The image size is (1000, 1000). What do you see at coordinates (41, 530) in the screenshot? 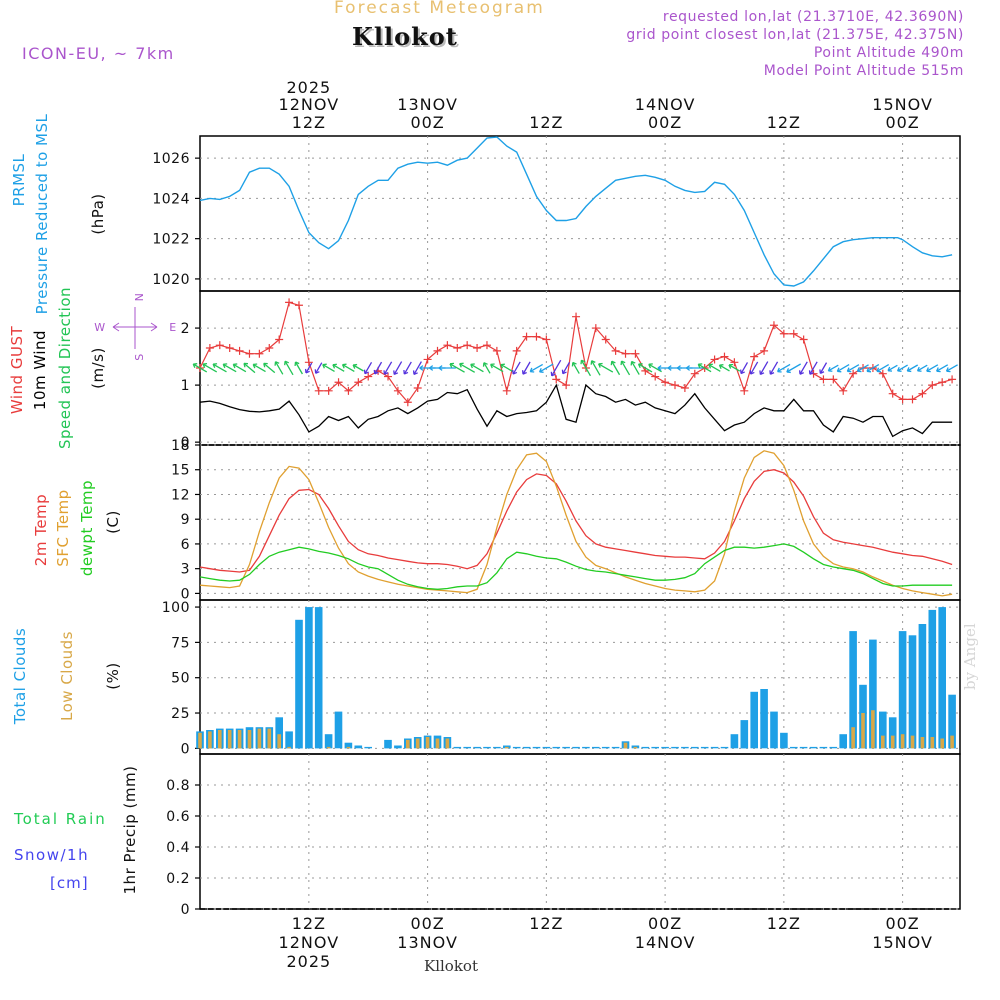
I see `temp-label-1: 2m Temp` at bounding box center [41, 530].